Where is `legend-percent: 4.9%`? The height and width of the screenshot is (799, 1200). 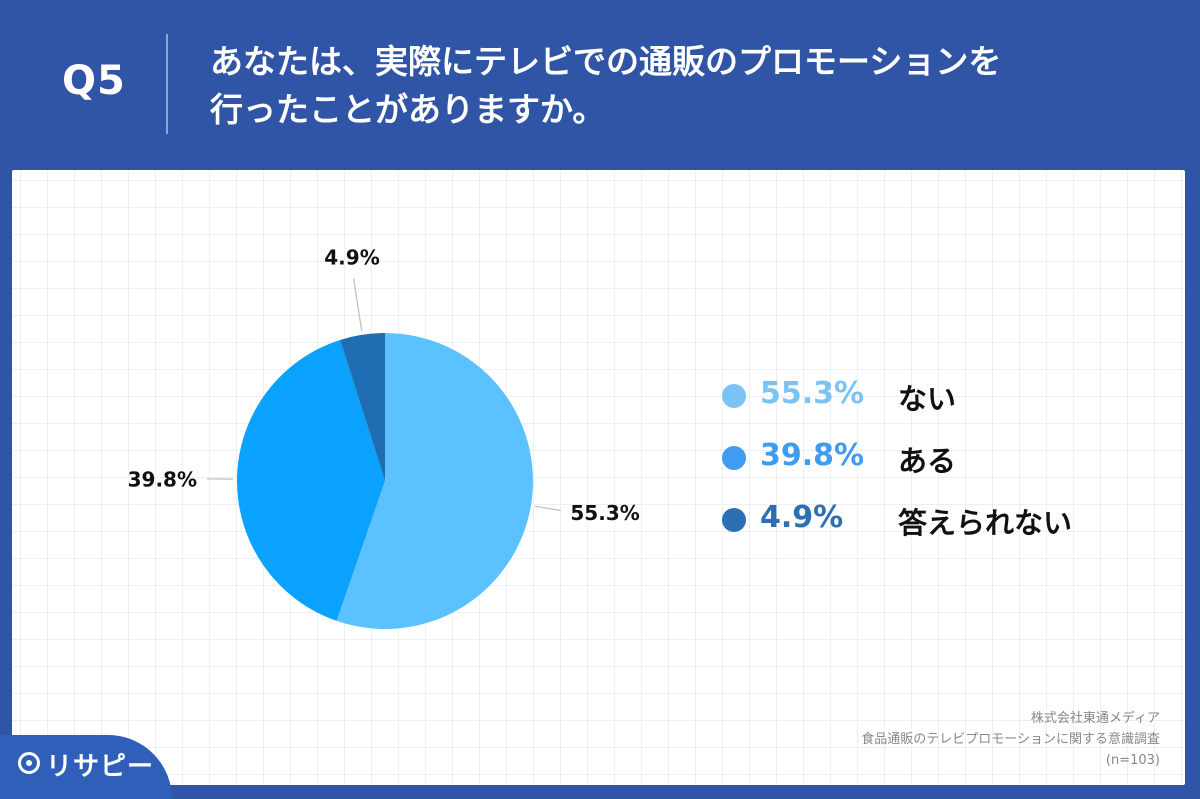 legend-percent: 4.9% is located at coordinates (802, 517).